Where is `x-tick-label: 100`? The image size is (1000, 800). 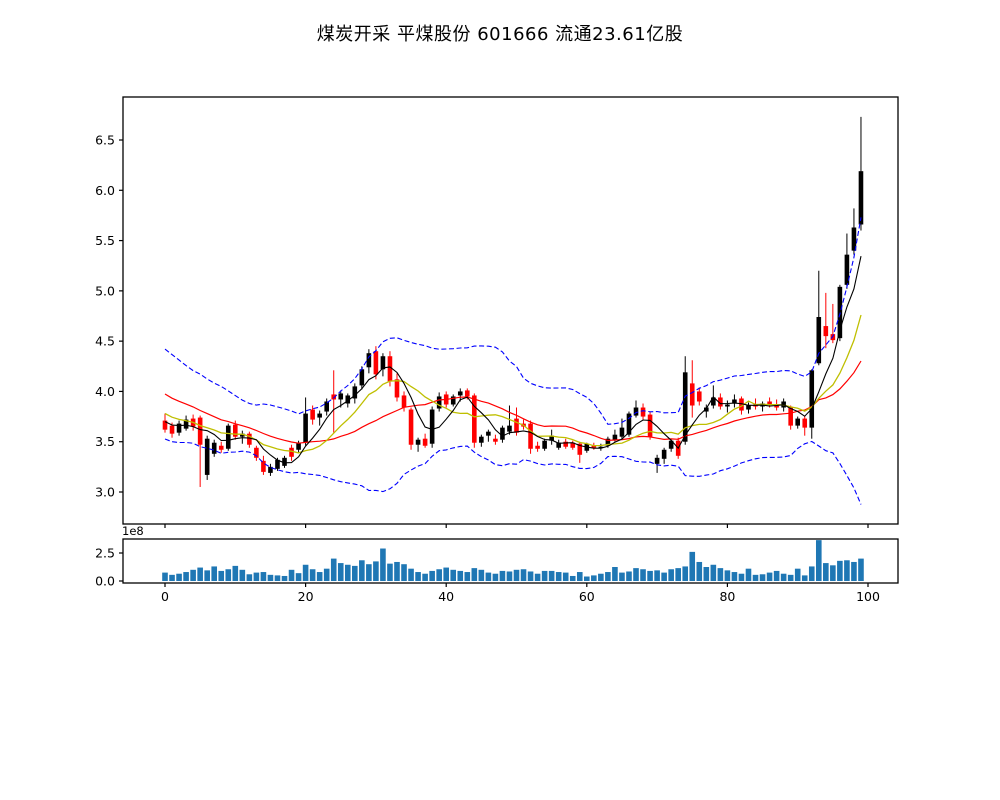 x-tick-label: 100 is located at coordinates (868, 596).